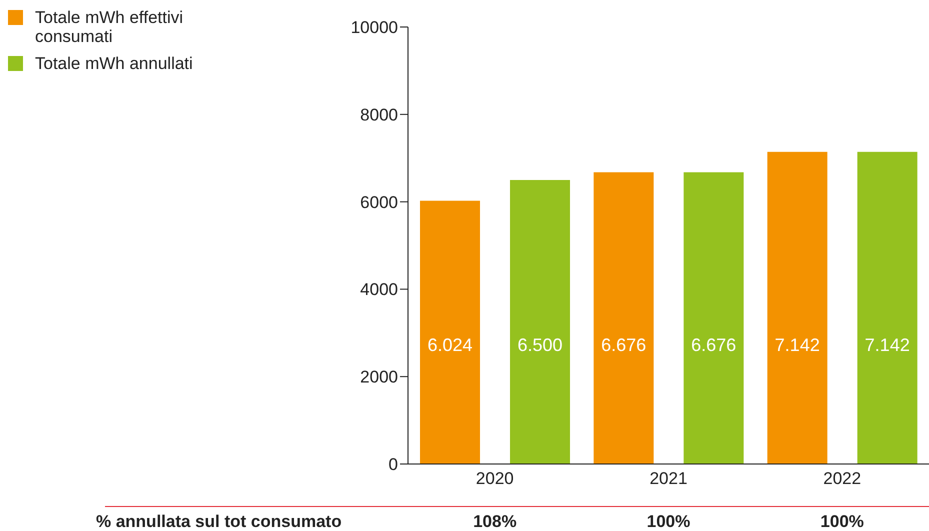 This screenshot has height=531, width=929. Describe the element at coordinates (495, 521) in the screenshot. I see `text: 108%` at that location.